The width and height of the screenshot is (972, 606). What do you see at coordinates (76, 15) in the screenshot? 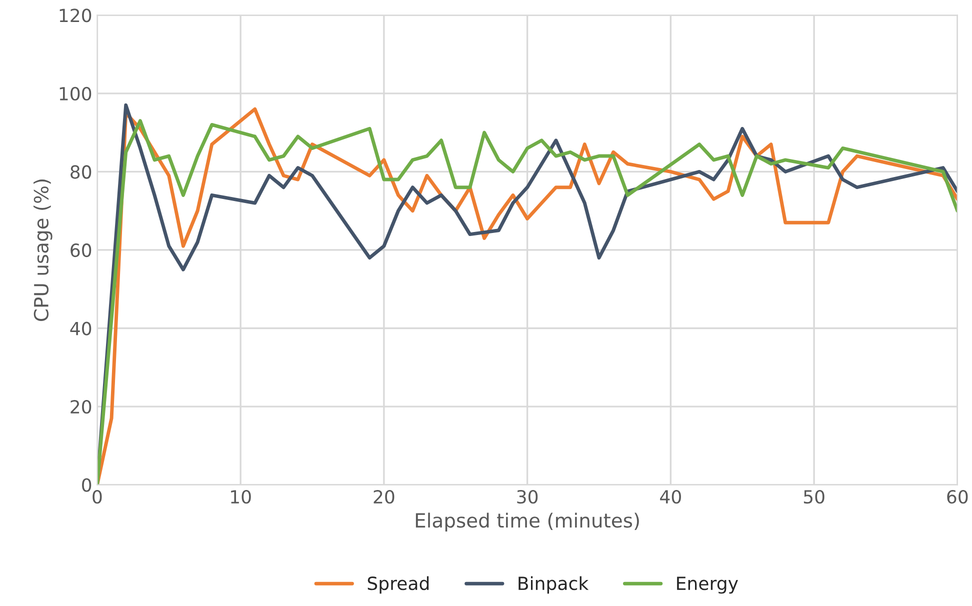
I see `y-tick-label: 120` at bounding box center [76, 15].